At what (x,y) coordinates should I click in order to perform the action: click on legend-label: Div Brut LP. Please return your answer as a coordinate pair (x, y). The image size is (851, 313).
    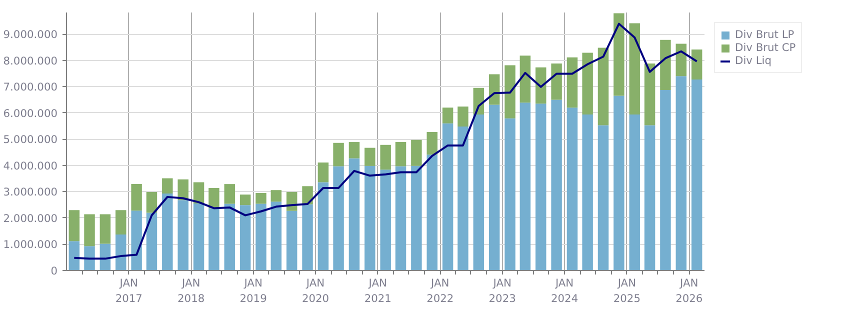
    Looking at the image, I should click on (764, 34).